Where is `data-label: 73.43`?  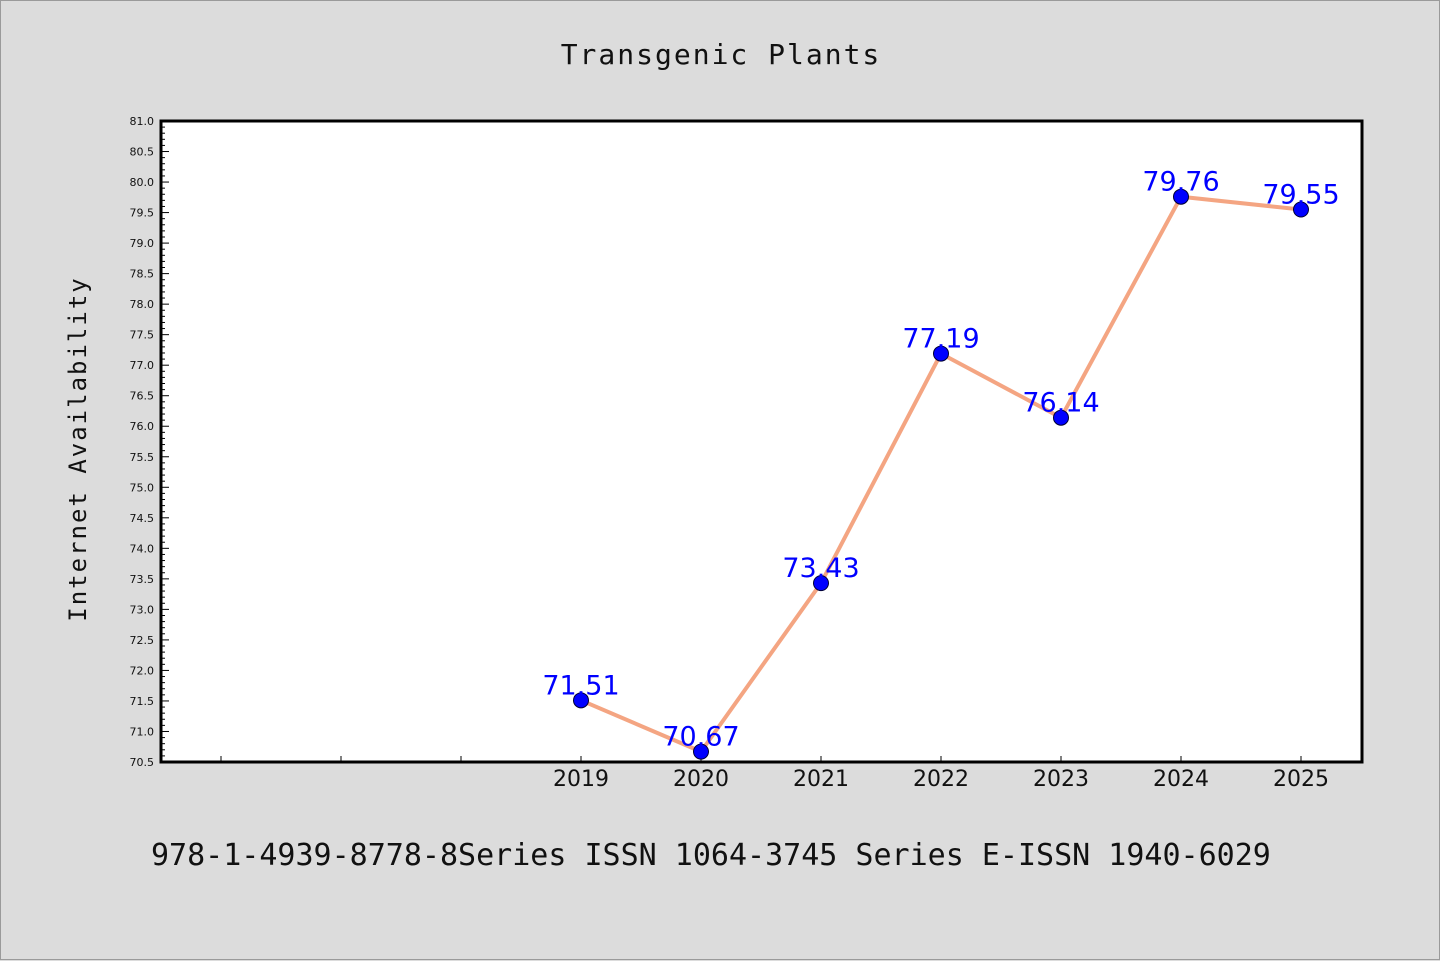 data-label: 73.43 is located at coordinates (820, 568).